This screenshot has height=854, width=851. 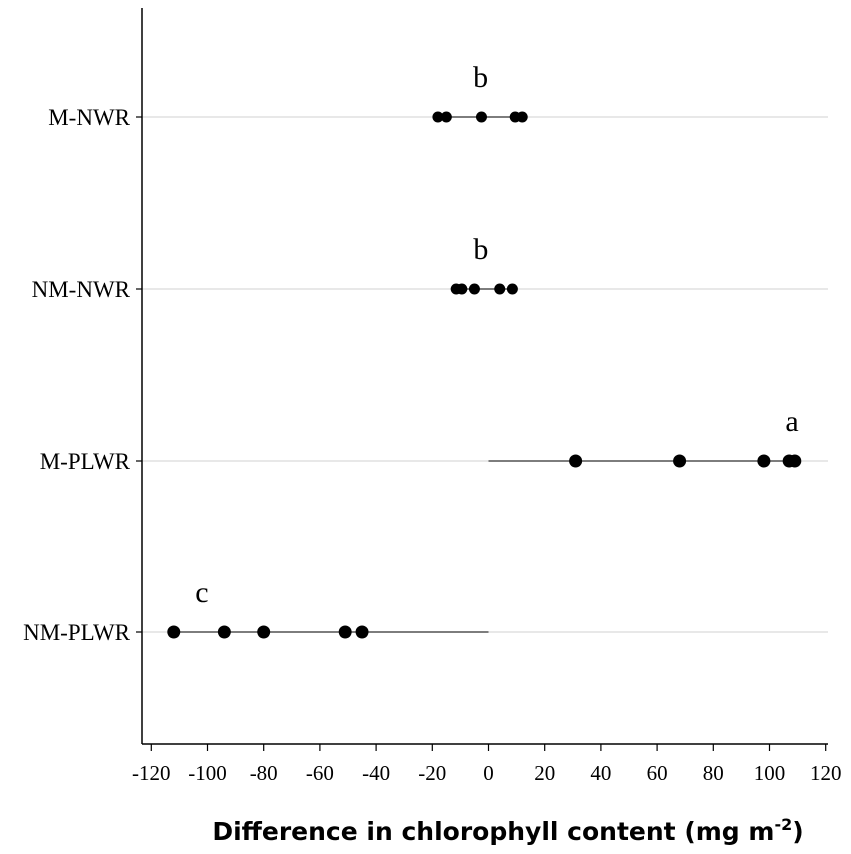 What do you see at coordinates (432, 773) in the screenshot?
I see `x-tick-label: -20` at bounding box center [432, 773].